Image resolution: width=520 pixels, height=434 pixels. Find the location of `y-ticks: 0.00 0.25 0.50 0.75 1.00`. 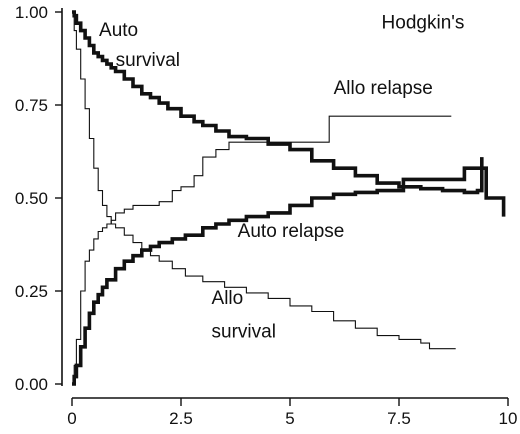

y-ticks: 0.00 0.25 0.50 0.75 1.00 is located at coordinates (38, 198).